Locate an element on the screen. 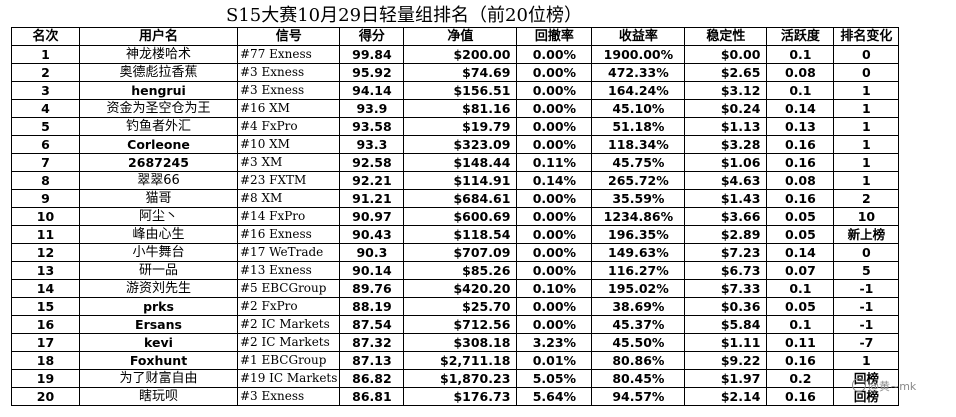  cell-stability: $5.84 is located at coordinates (726, 324).